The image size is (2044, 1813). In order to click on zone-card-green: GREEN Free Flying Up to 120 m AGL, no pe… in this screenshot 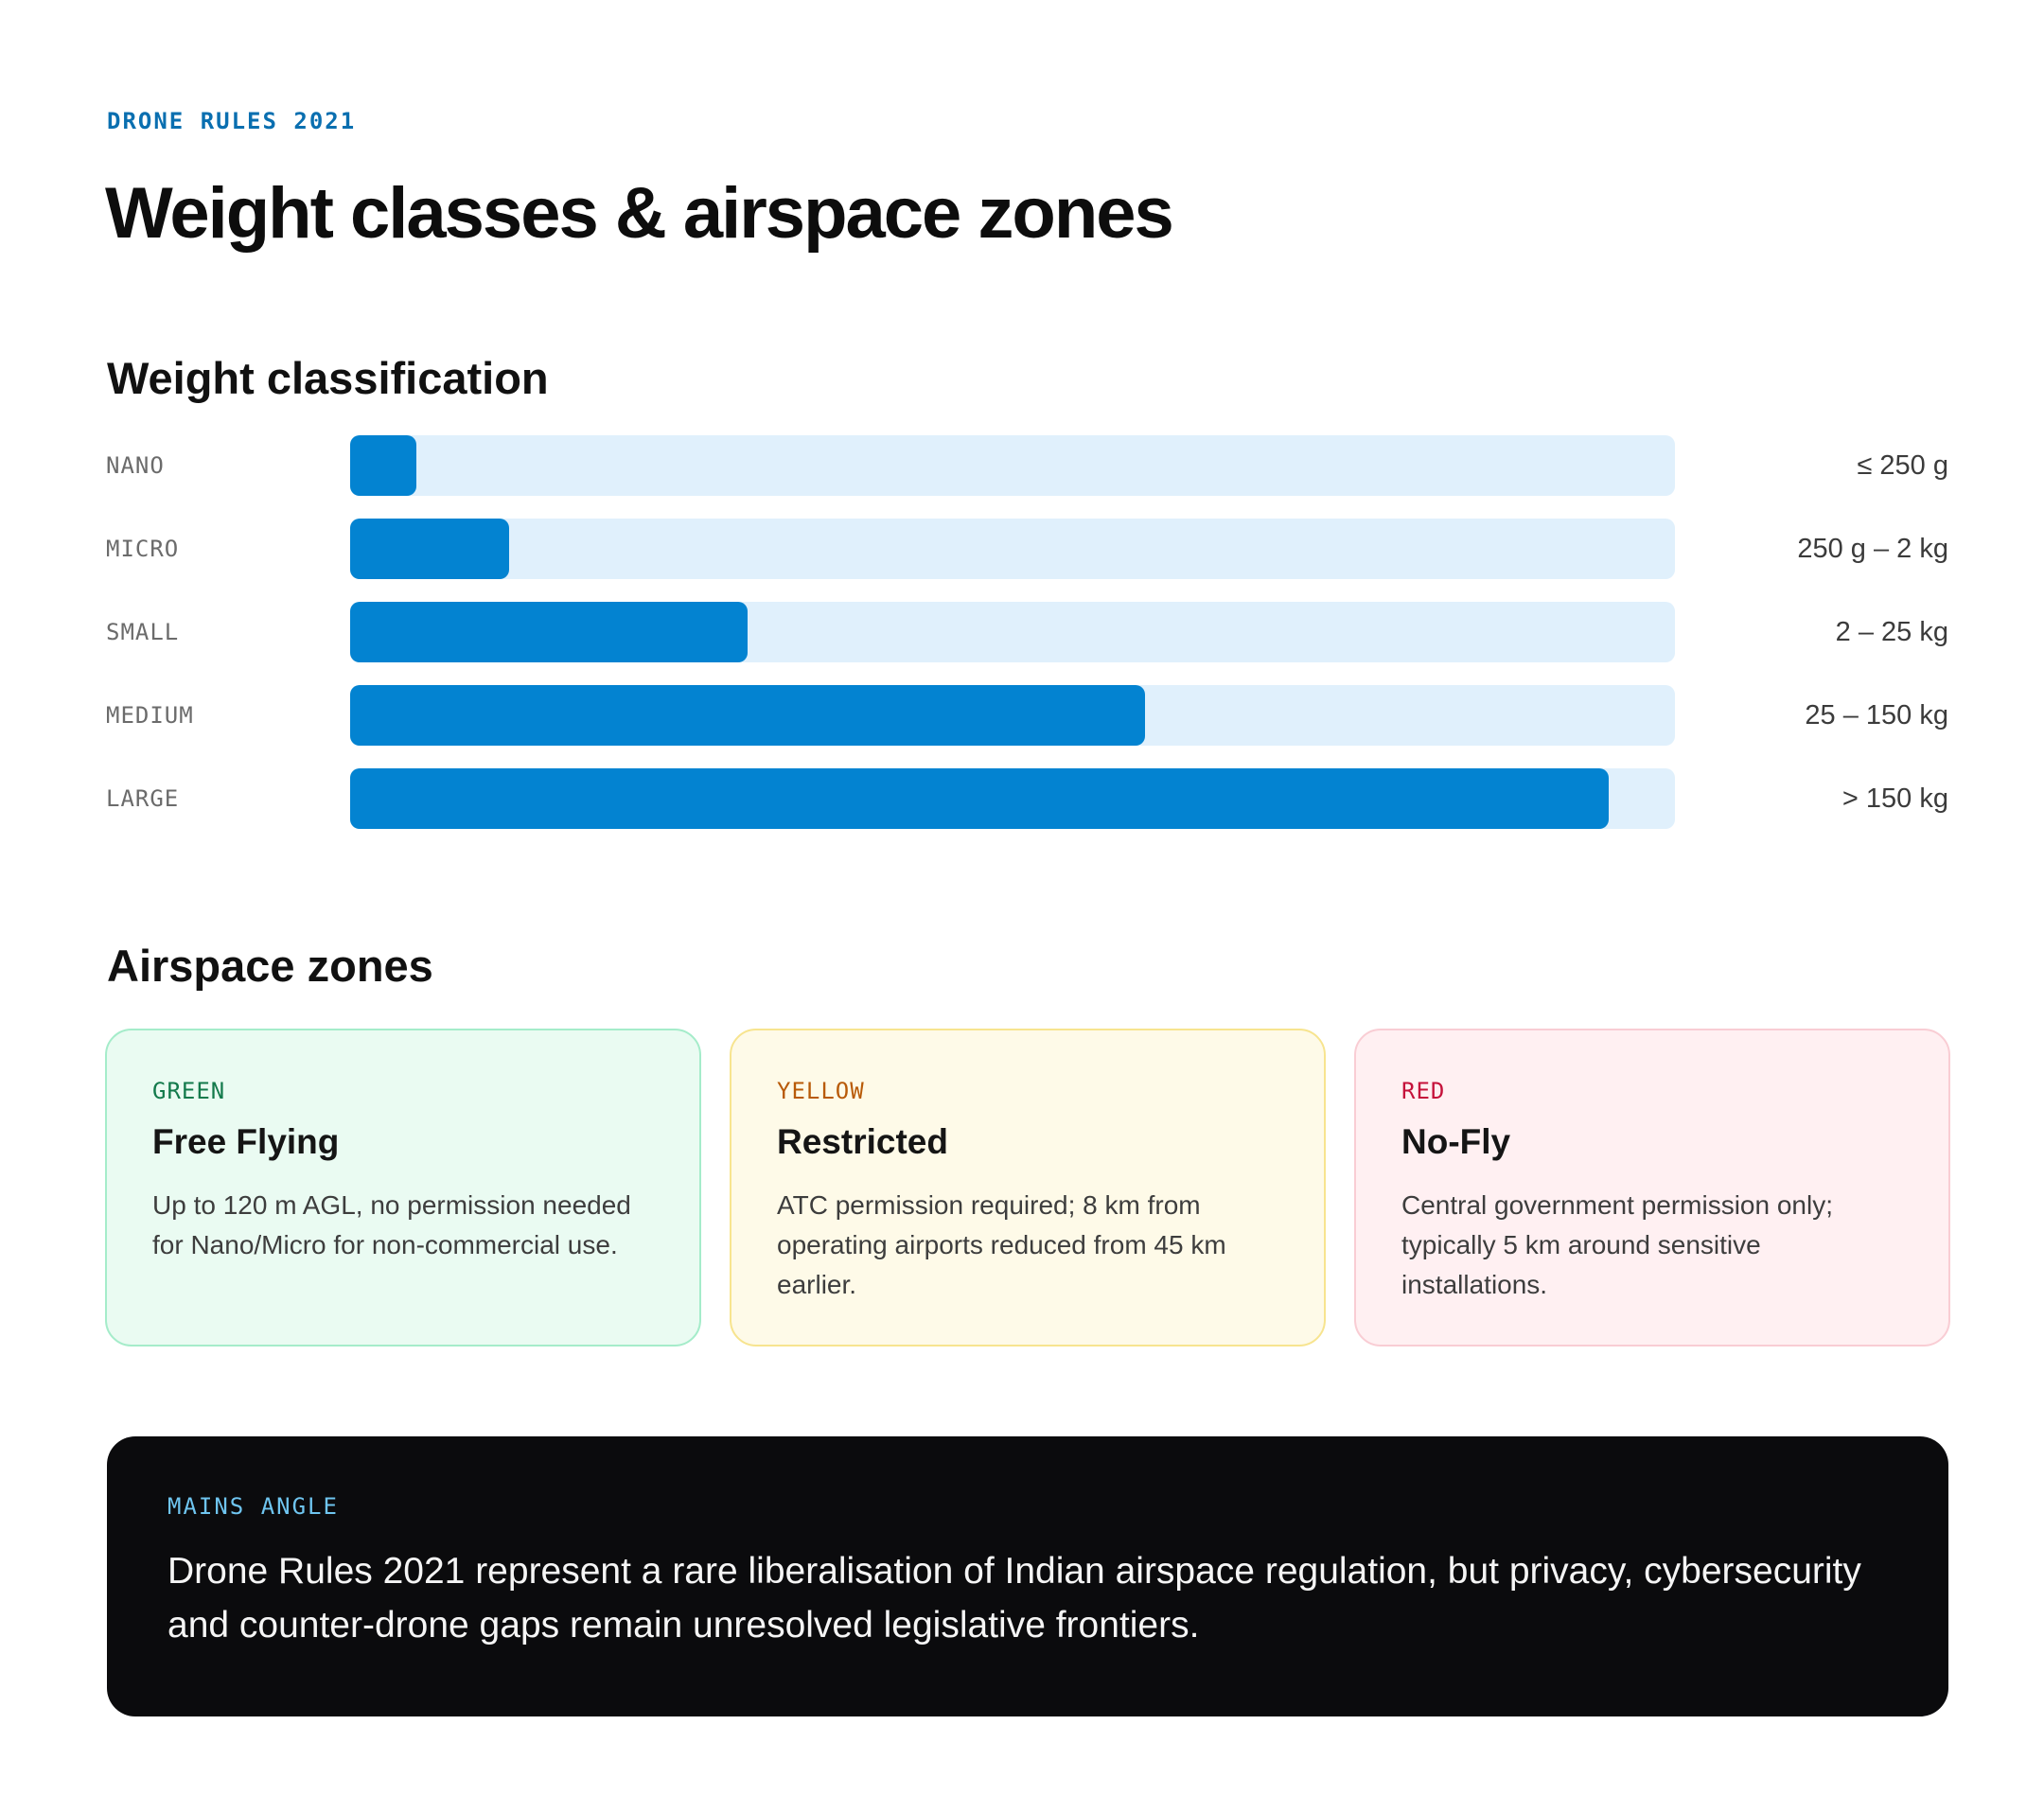, I will do `click(403, 1188)`.